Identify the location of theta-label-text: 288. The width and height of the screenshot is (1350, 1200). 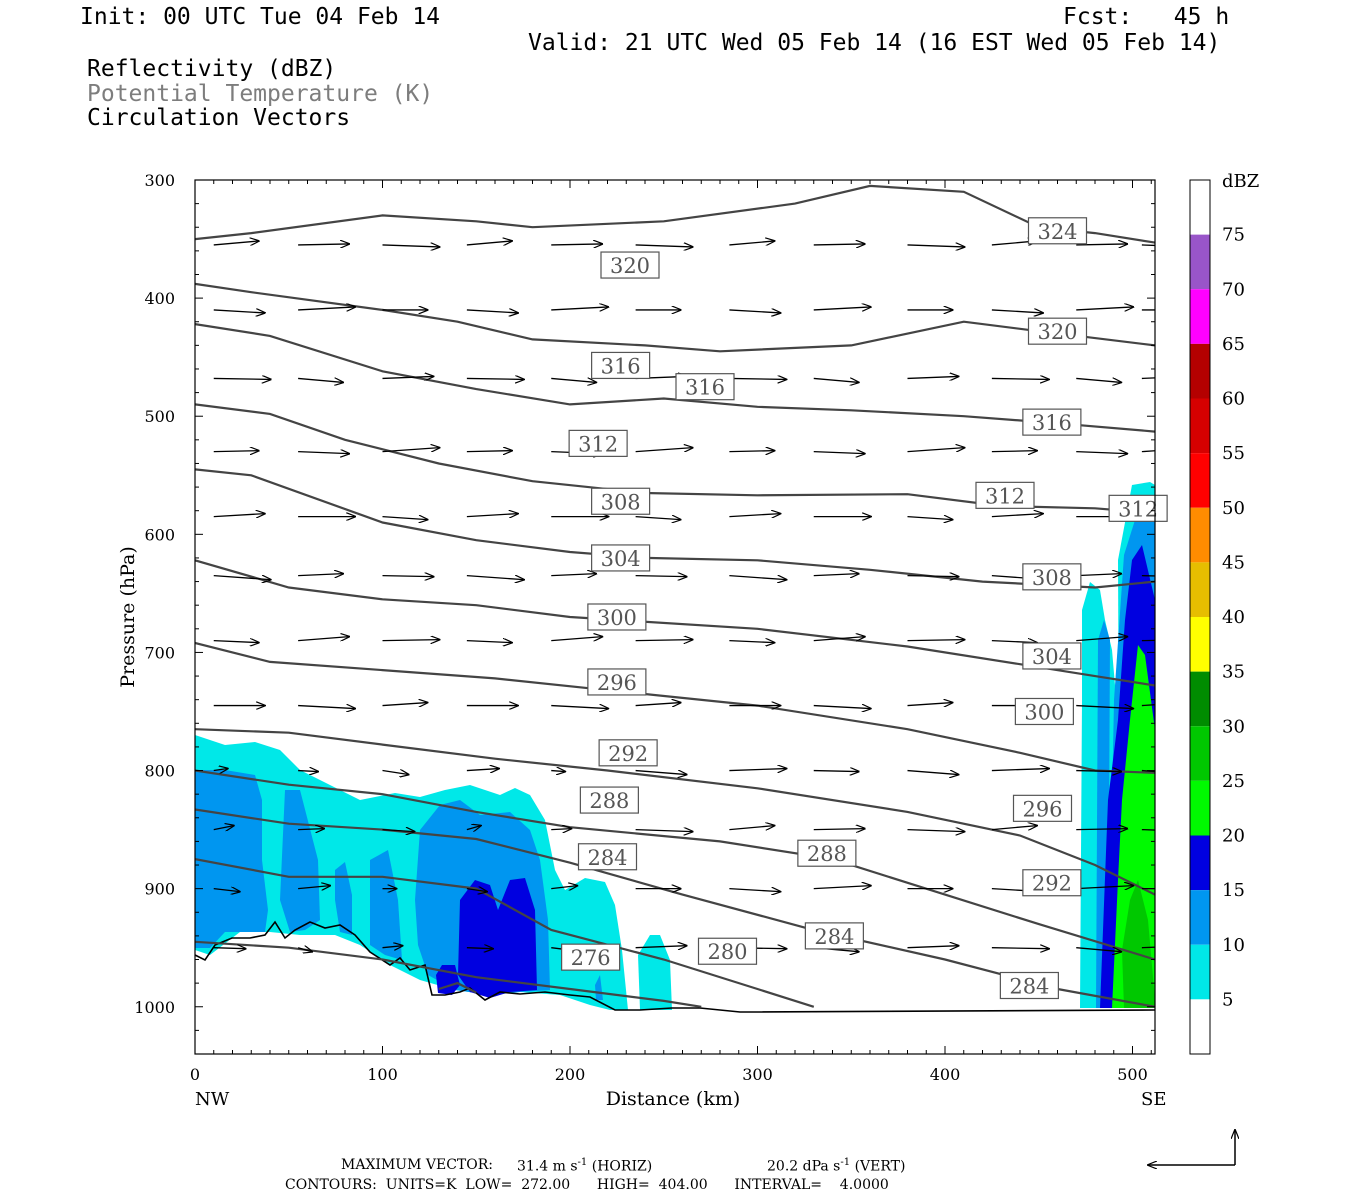
(609, 801).